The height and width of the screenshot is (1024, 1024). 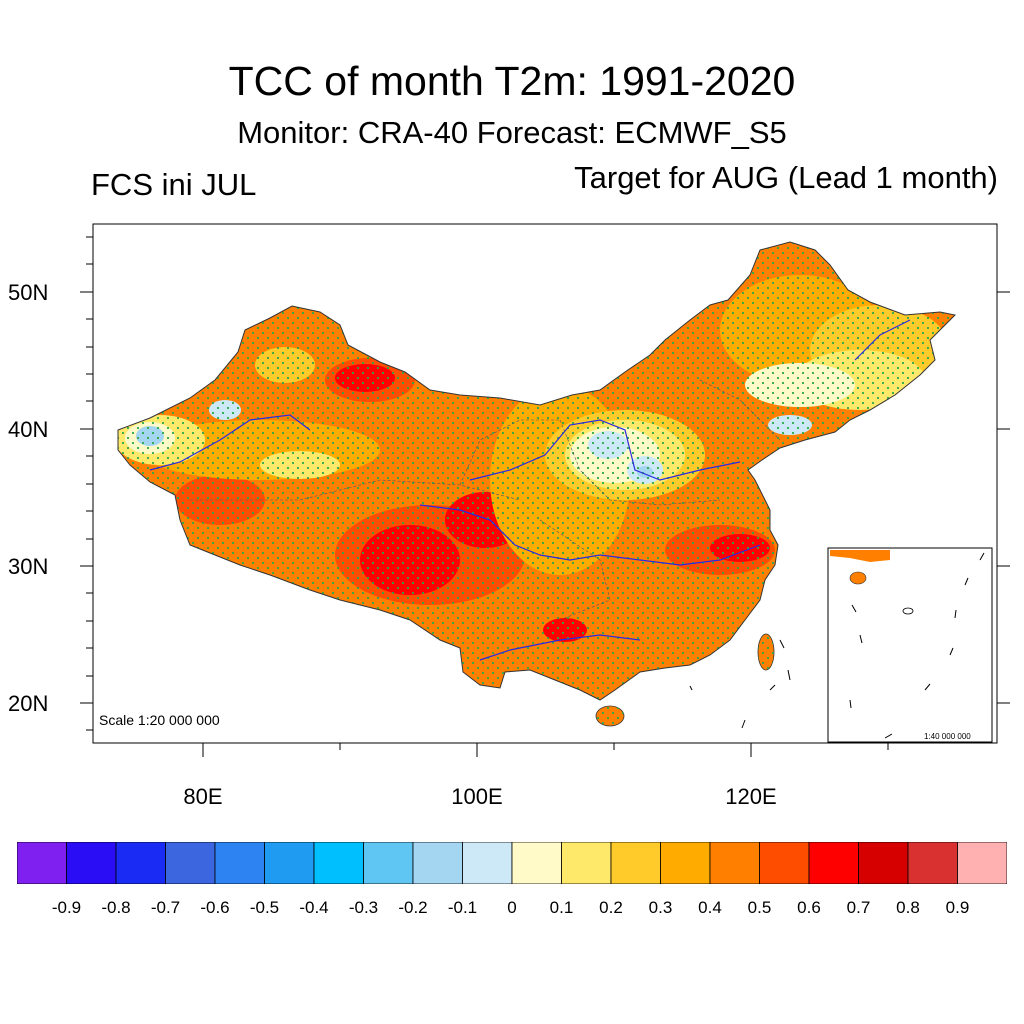 I want to click on colorbar-tick-label: 0.3, so click(x=660, y=907).